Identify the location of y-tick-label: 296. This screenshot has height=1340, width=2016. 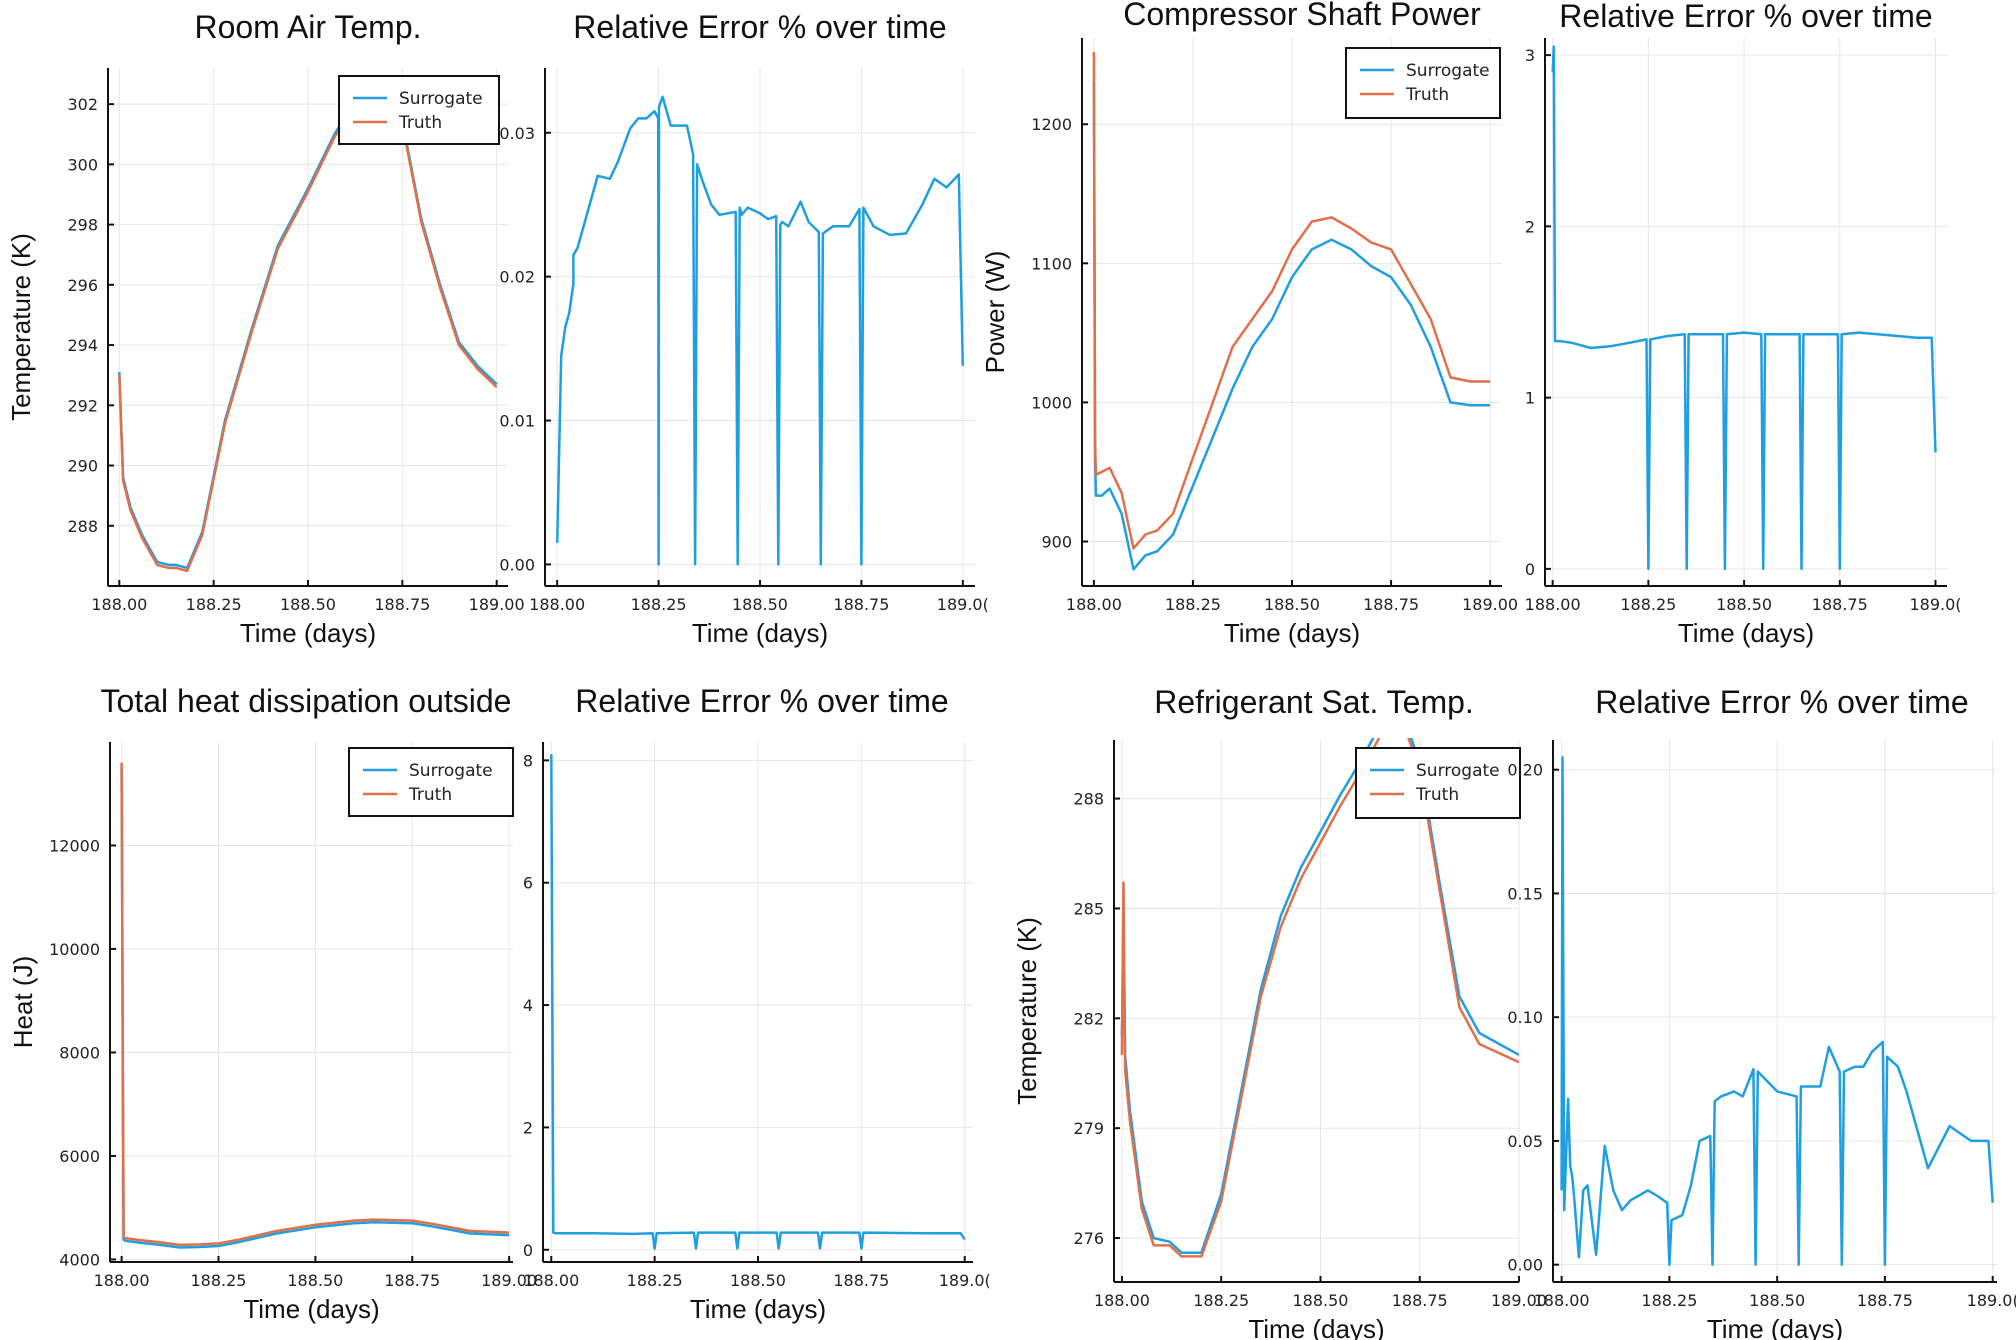
(82, 285).